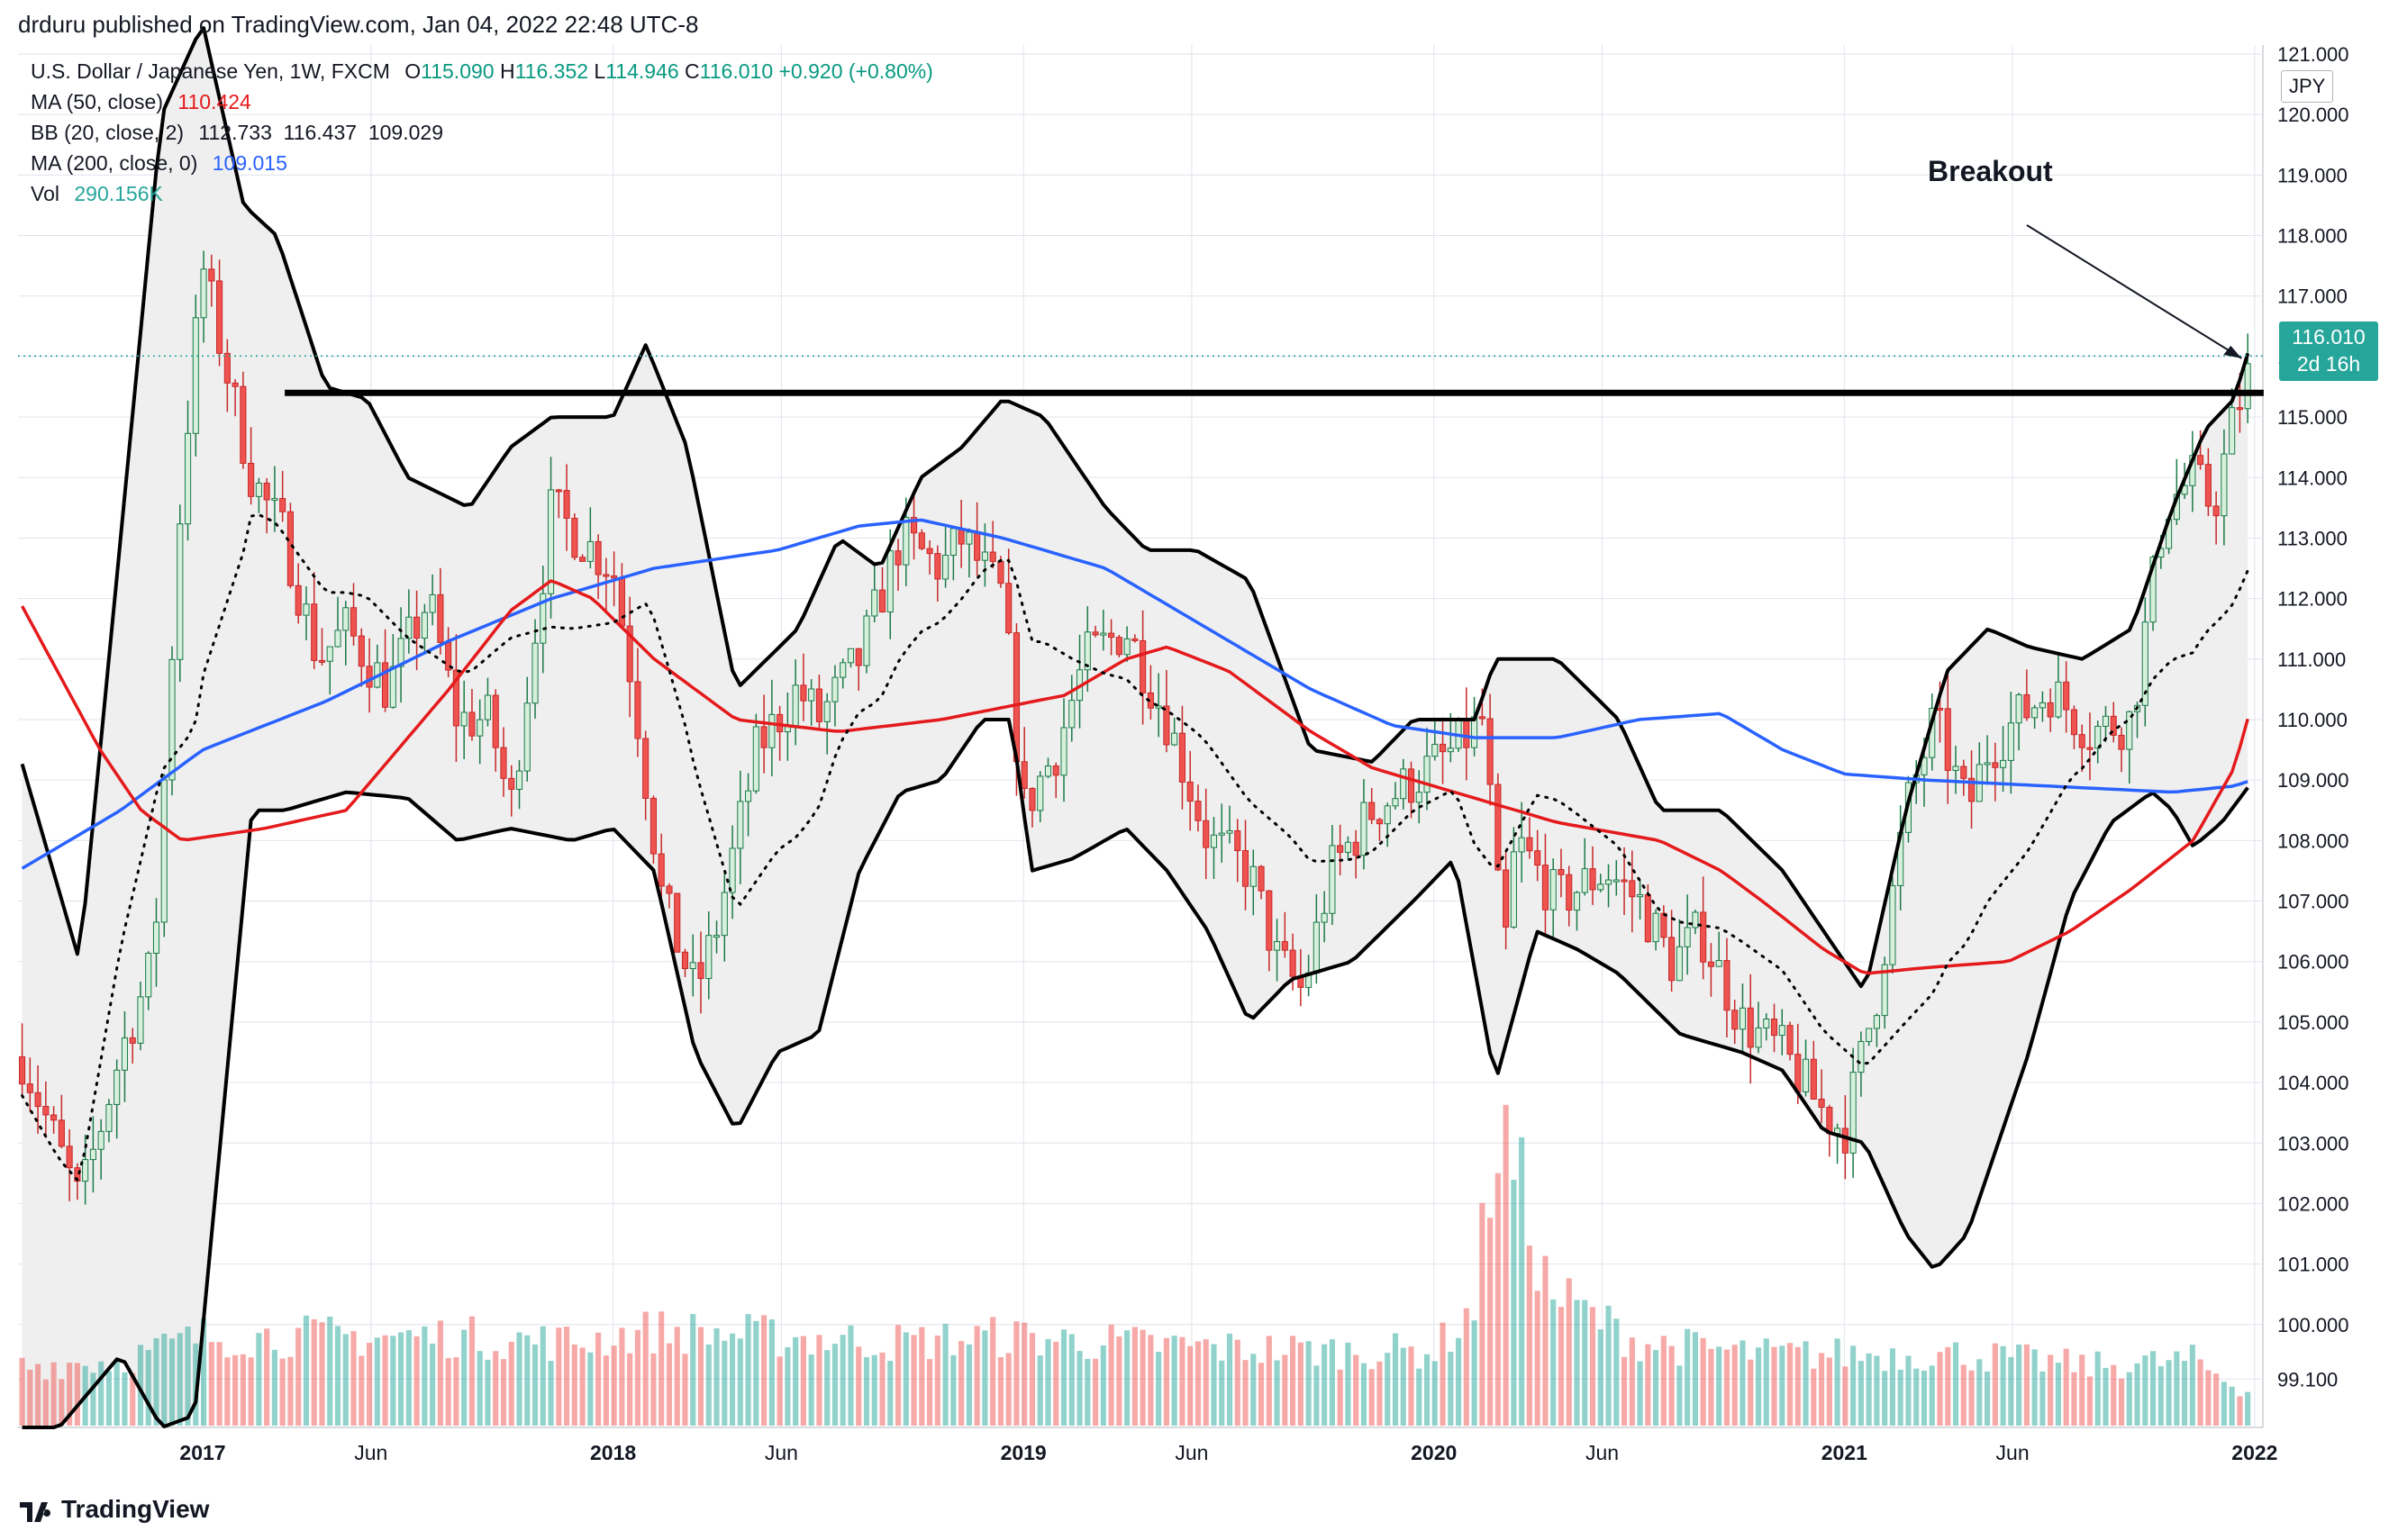 Image resolution: width=2389 pixels, height=1540 pixels. What do you see at coordinates (2313, 1325) in the screenshot?
I see `price-tick-label: 100.000` at bounding box center [2313, 1325].